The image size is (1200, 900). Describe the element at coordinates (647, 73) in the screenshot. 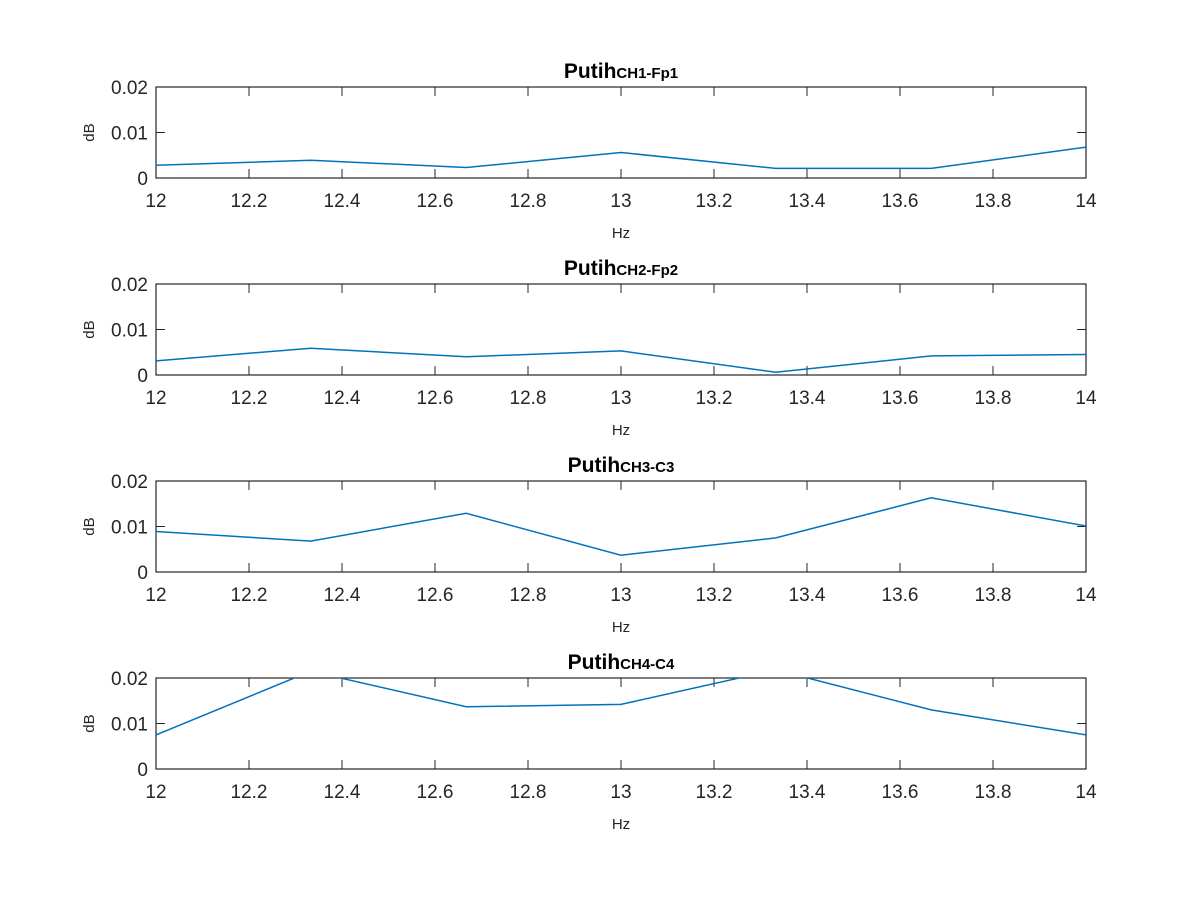

I see `title-subscript: CH1-Fp1` at that location.